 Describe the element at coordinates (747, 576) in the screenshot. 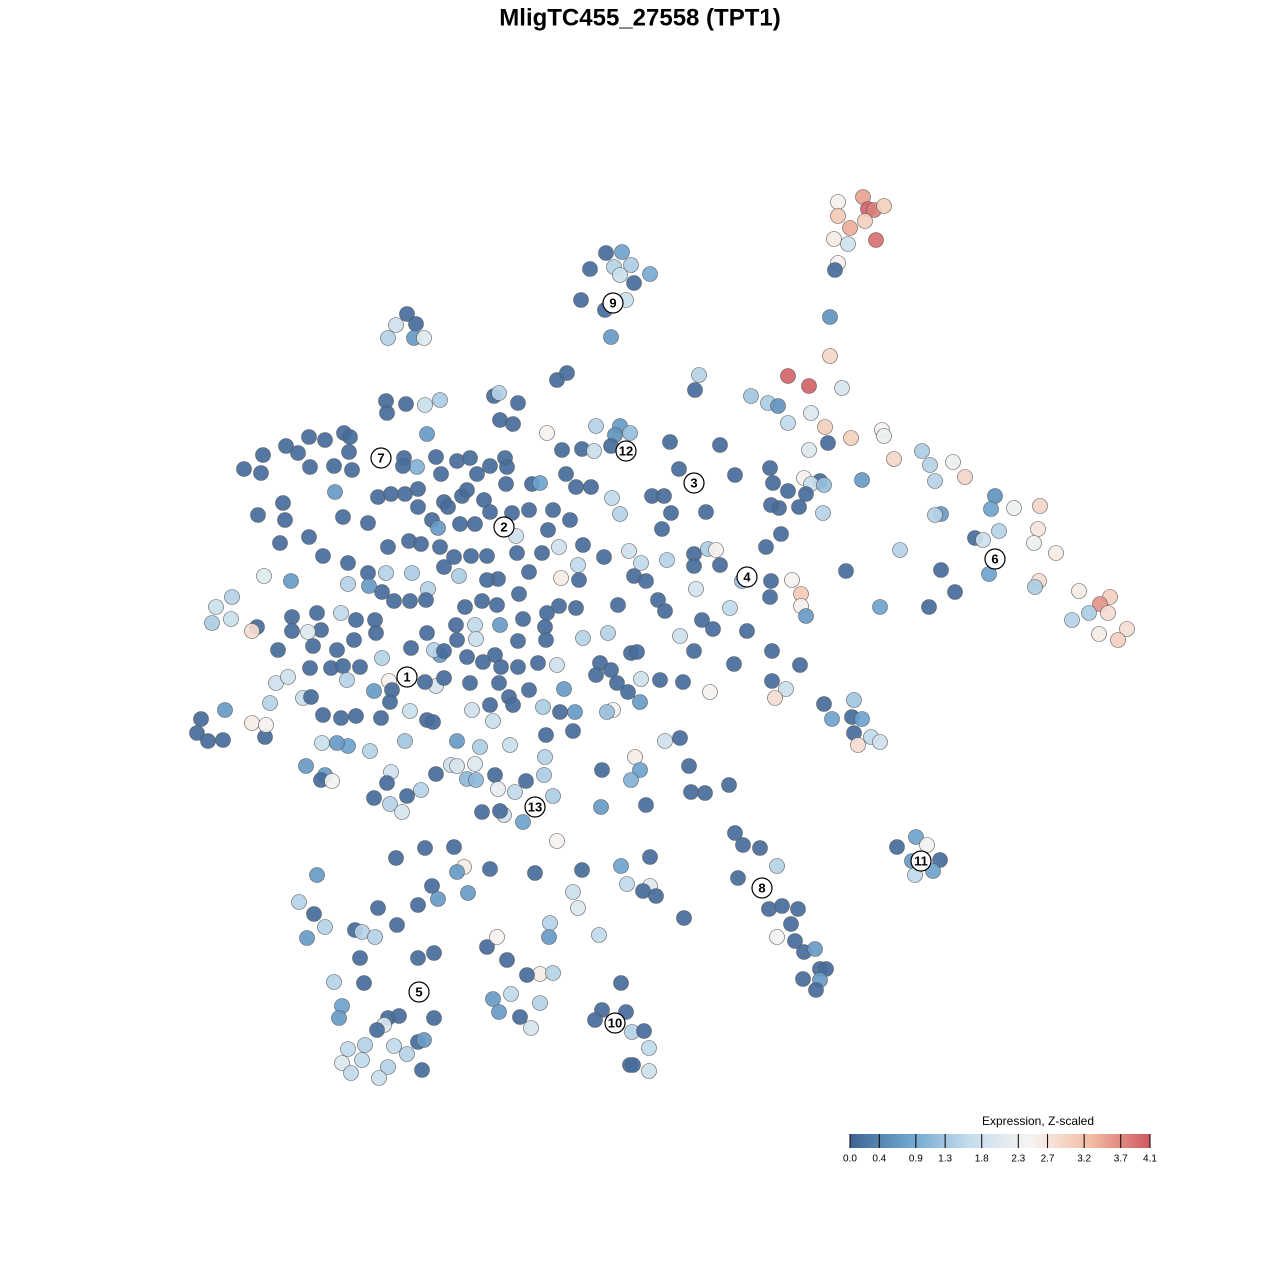

I see `cluster-label: 4` at that location.